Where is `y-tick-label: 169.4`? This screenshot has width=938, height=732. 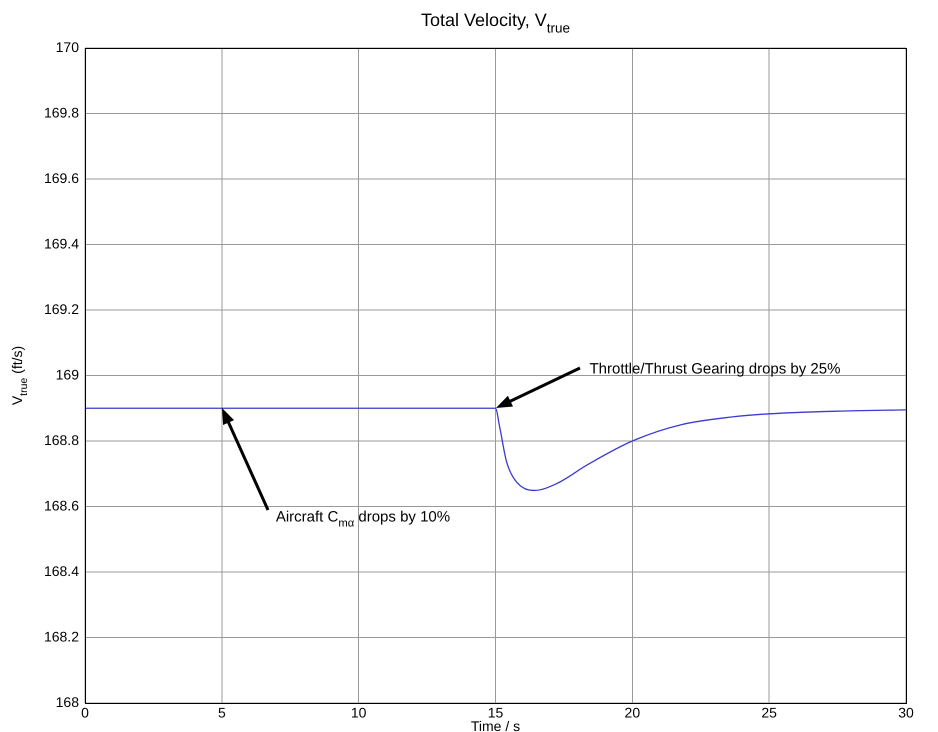
y-tick-label: 169.4 is located at coordinates (62, 243).